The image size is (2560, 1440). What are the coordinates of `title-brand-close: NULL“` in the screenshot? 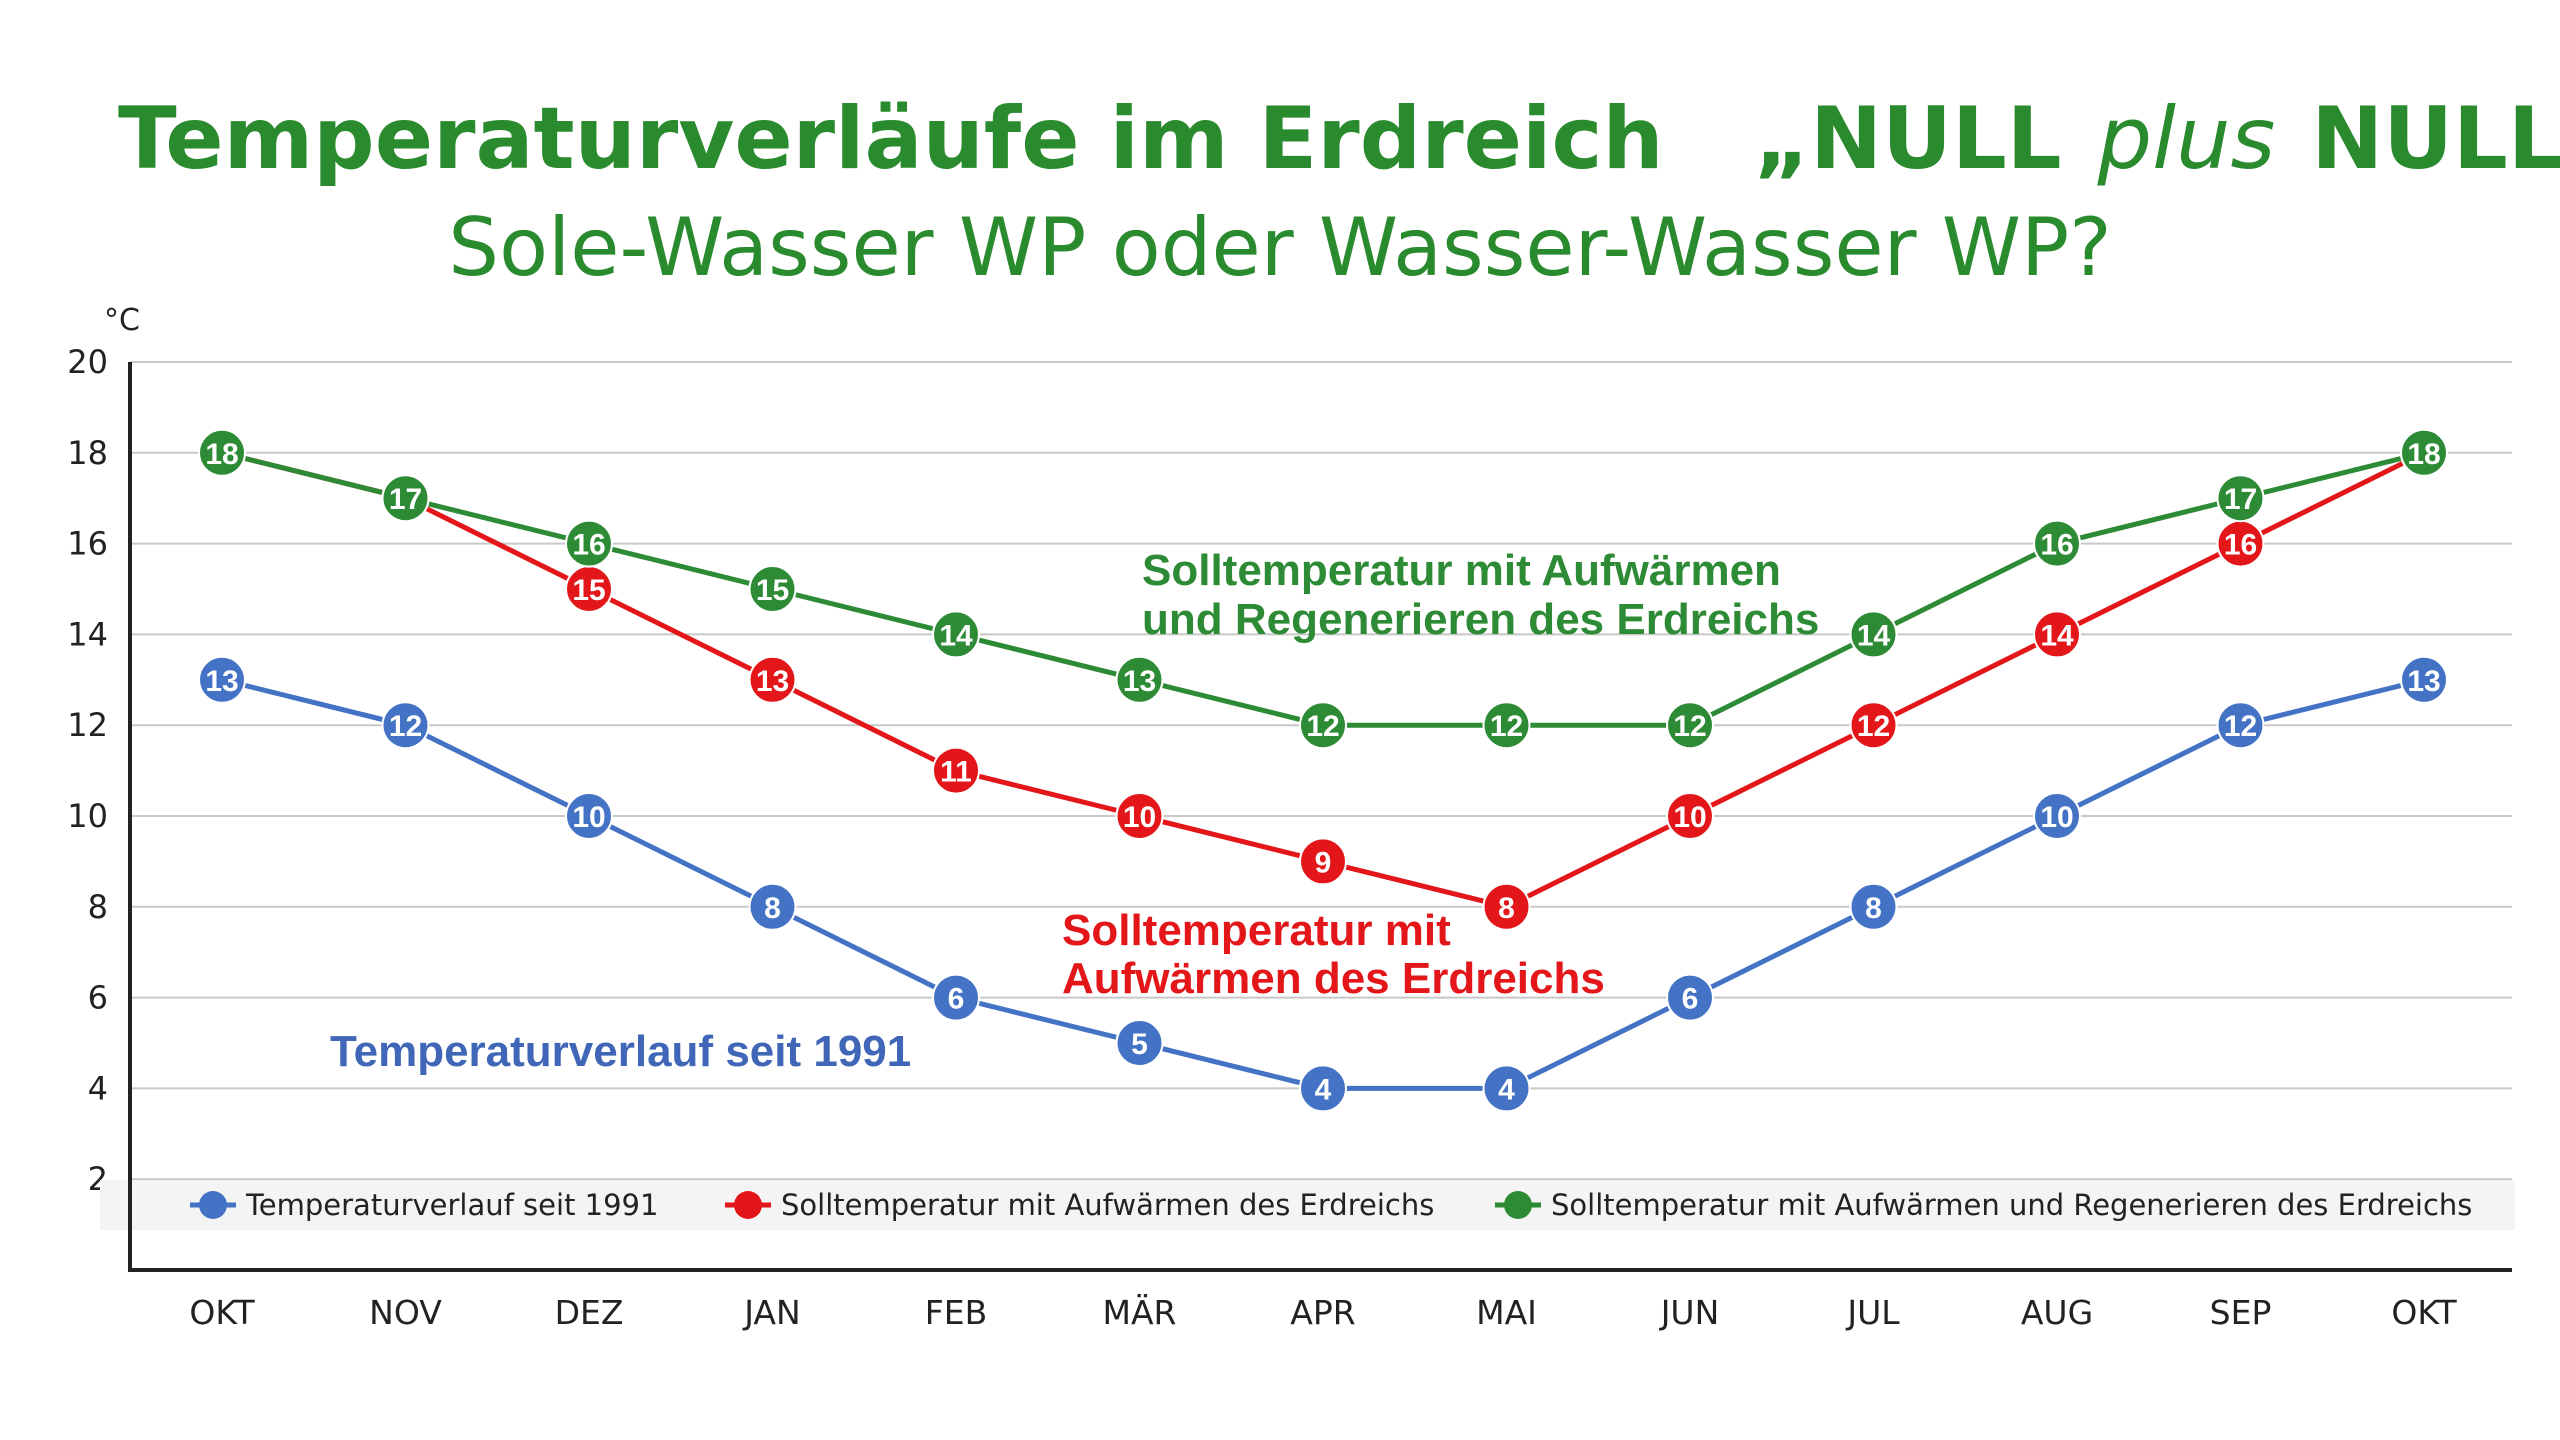 It's located at (2435, 139).